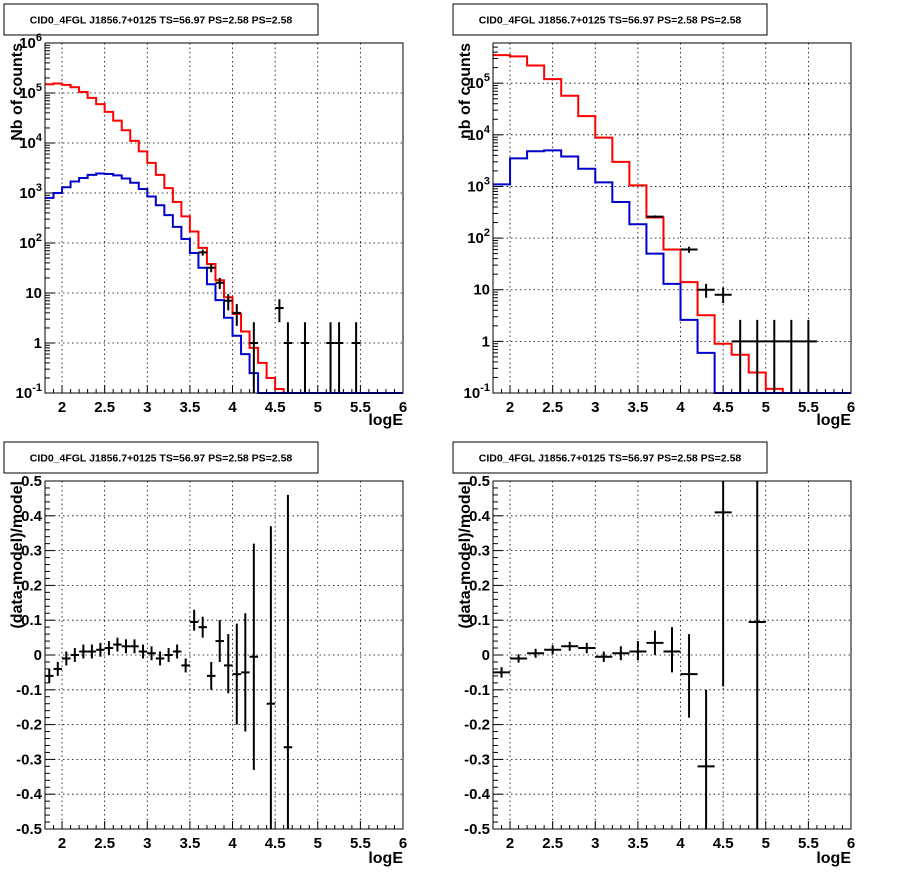 Image resolution: width=898 pixels, height=875 pixels. What do you see at coordinates (17, 92) in the screenshot?
I see `y-axis-title: Nb of counts` at bounding box center [17, 92].